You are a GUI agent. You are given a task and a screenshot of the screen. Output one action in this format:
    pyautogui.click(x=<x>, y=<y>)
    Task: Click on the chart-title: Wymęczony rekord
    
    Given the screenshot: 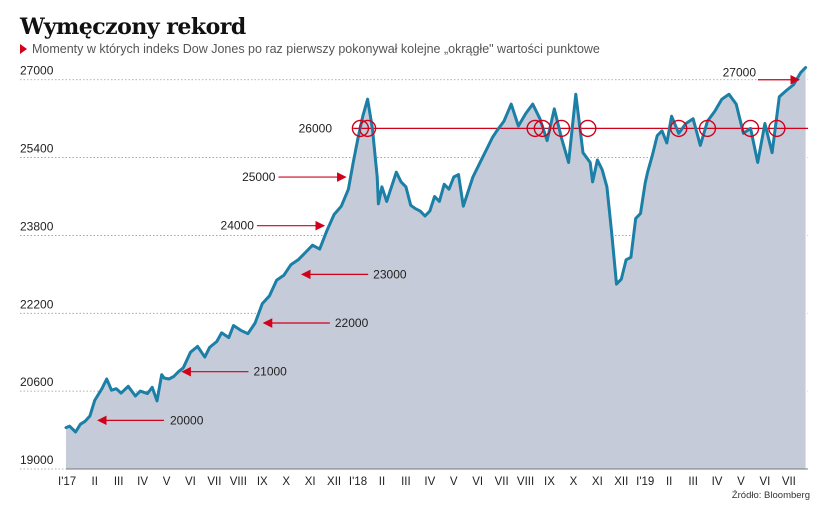 What is the action you would take?
    pyautogui.click(x=133, y=27)
    